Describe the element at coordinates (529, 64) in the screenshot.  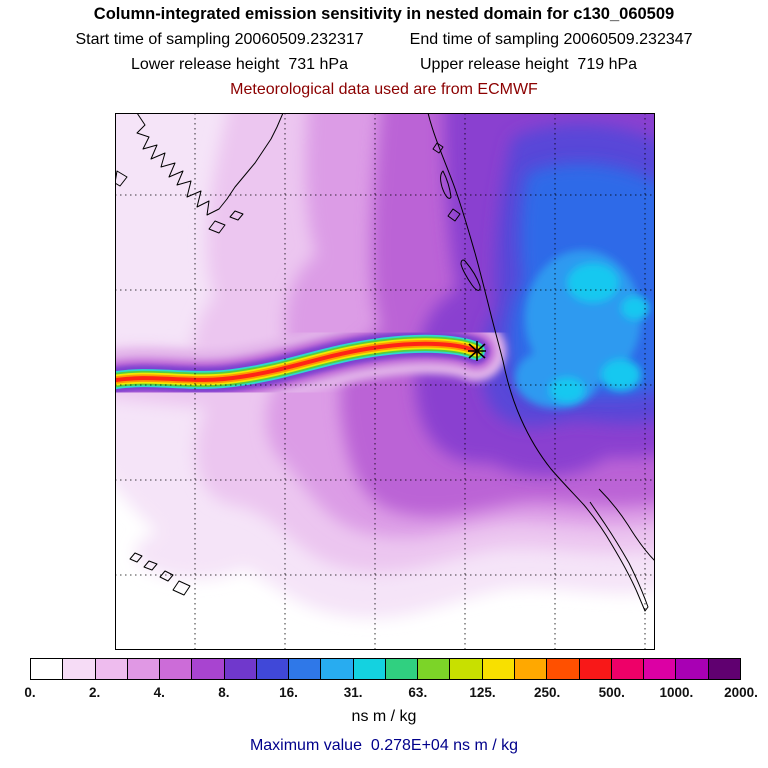
I see `upper-release-label: Upper release height 719 hPa` at that location.